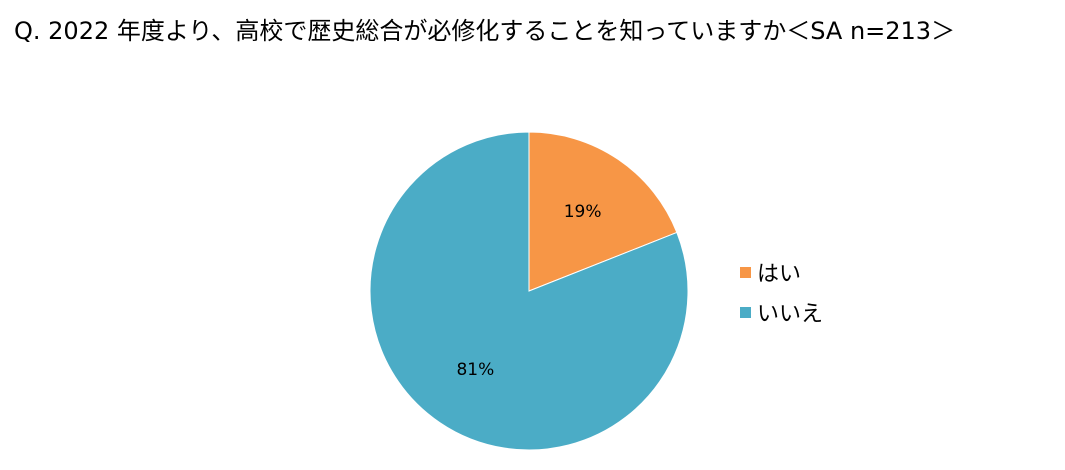 The height and width of the screenshot is (470, 1065). Describe the element at coordinates (583, 212) in the screenshot. I see `data-label-yes: 19%` at that location.